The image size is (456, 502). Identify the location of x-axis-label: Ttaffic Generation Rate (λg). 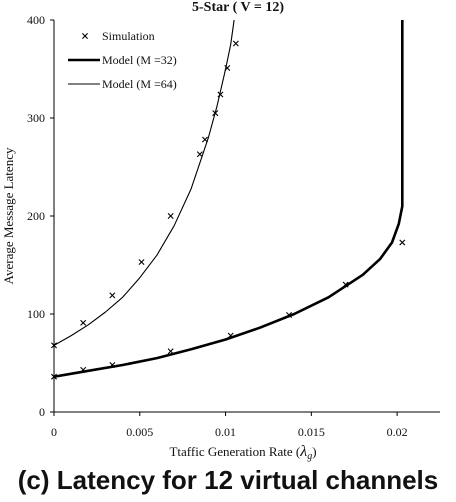
(242, 452).